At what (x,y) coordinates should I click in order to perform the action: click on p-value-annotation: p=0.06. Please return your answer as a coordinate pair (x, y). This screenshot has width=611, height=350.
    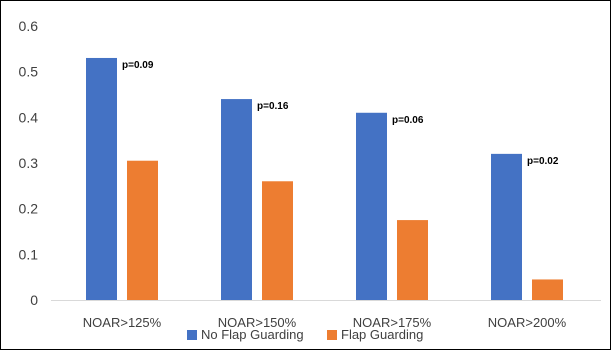
    Looking at the image, I should click on (408, 120).